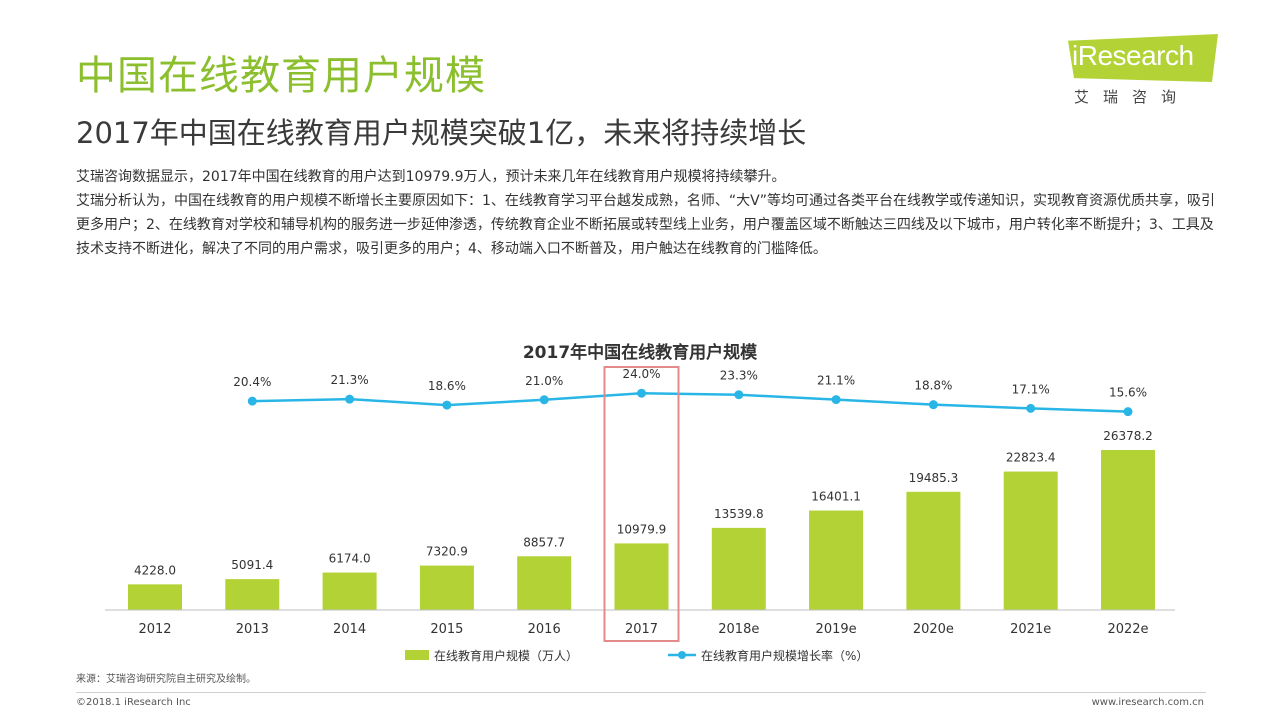  Describe the element at coordinates (641, 692) in the screenshot. I see `footer-divider` at that location.